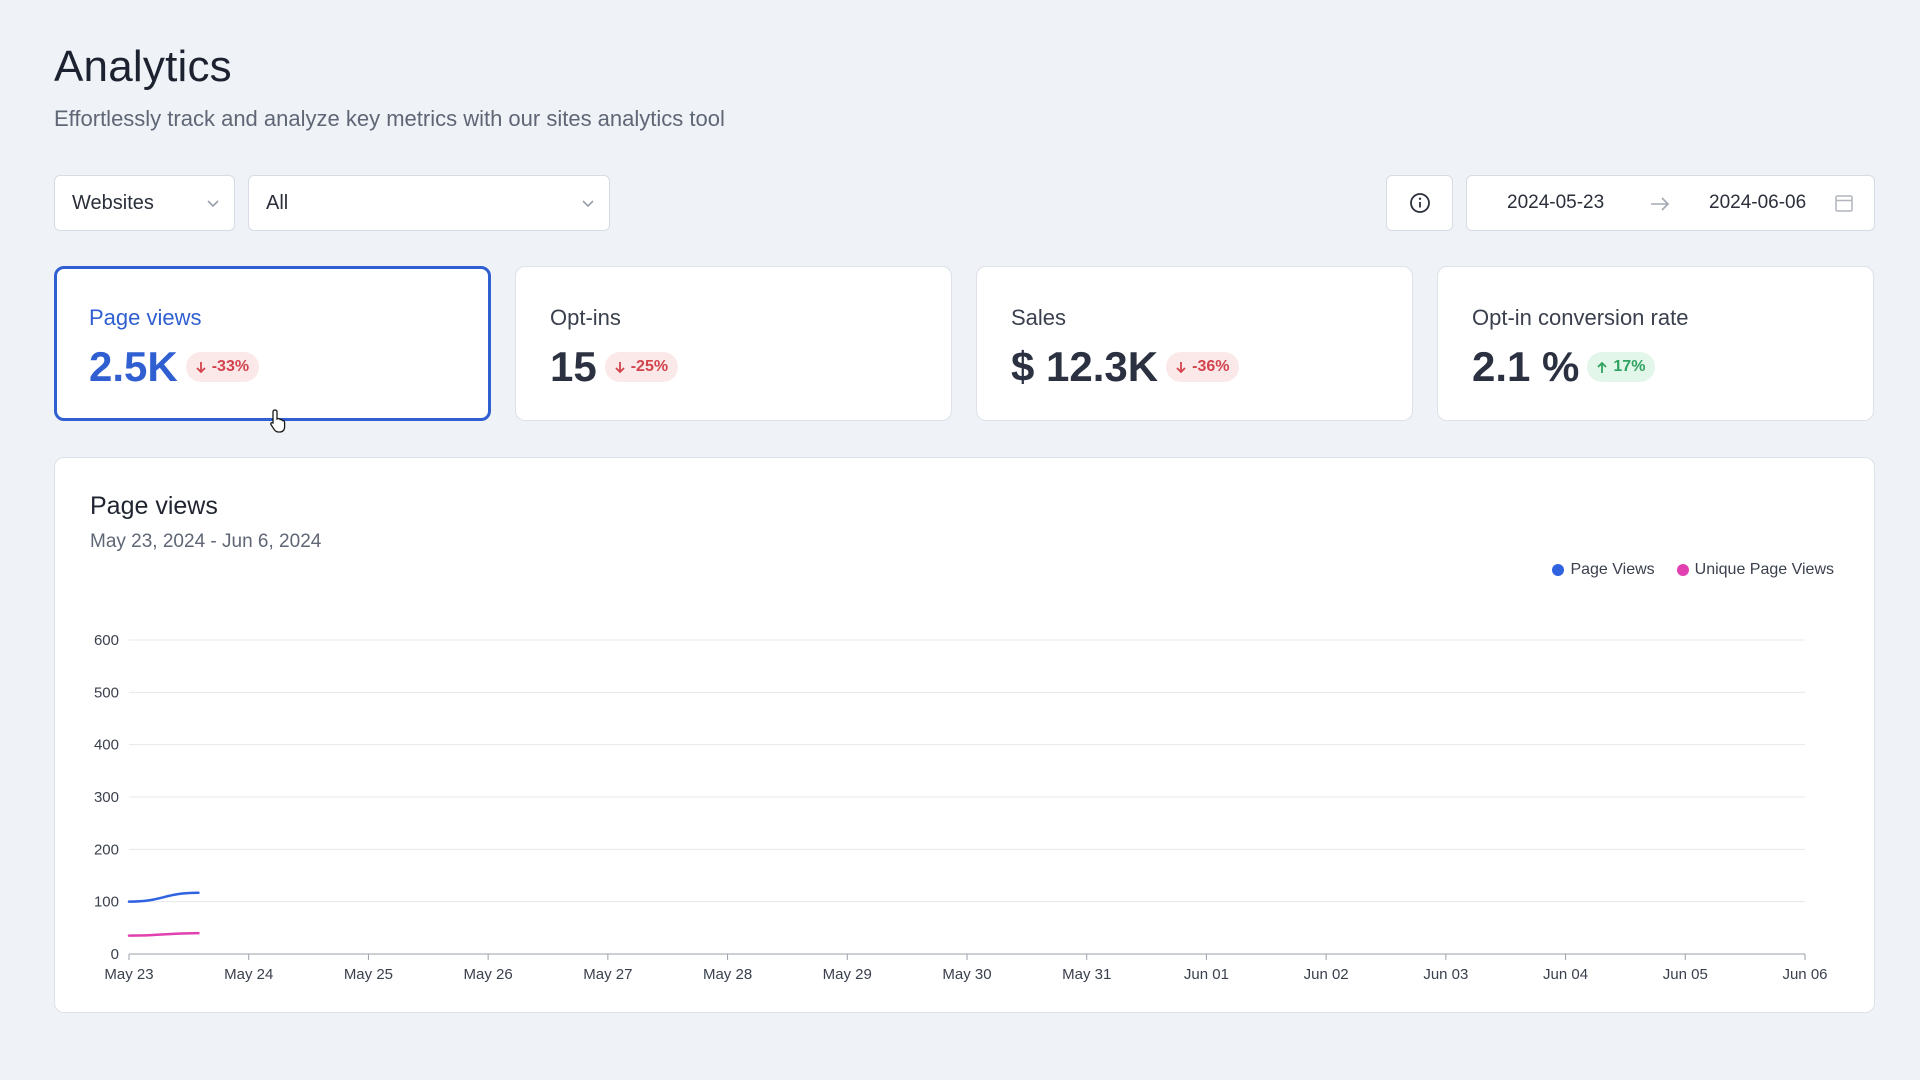 The height and width of the screenshot is (1080, 1920). Describe the element at coordinates (1844, 203) in the screenshot. I see `calendar-icon` at that location.